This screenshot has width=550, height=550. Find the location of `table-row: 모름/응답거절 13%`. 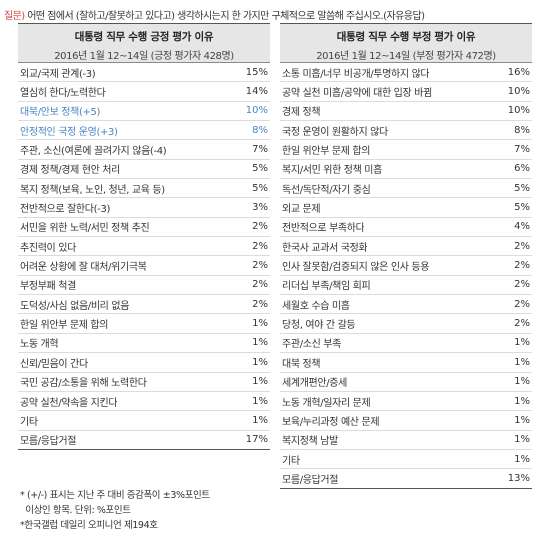

table-row: 모름/응답거절 13% is located at coordinates (406, 479).